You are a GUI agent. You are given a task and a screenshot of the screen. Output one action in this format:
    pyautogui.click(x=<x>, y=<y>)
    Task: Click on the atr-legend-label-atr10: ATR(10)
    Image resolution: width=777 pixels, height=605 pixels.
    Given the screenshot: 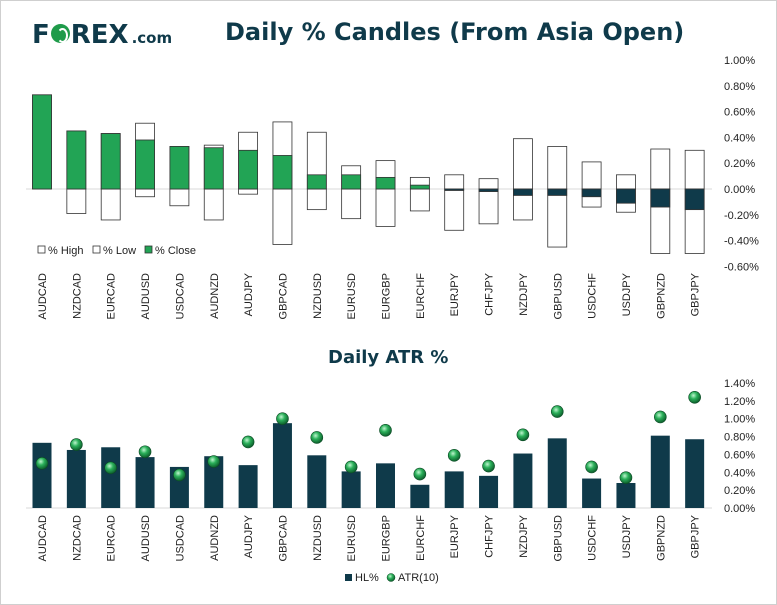 What is the action you would take?
    pyautogui.click(x=418, y=578)
    